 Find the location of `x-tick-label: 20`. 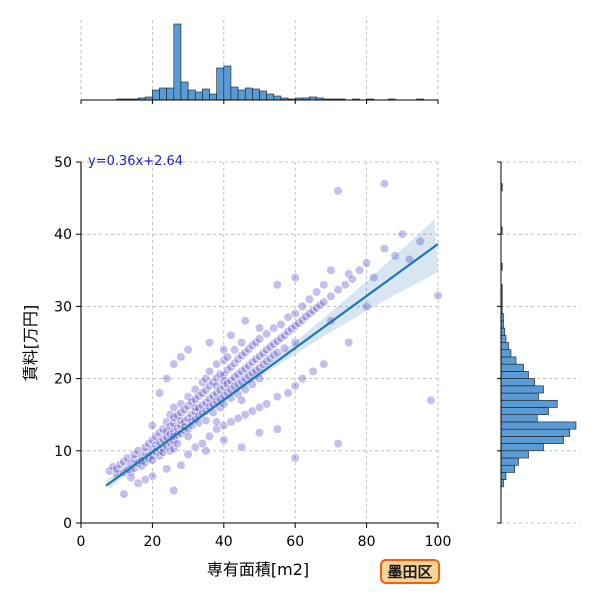

x-tick-label: 20 is located at coordinates (152, 542).